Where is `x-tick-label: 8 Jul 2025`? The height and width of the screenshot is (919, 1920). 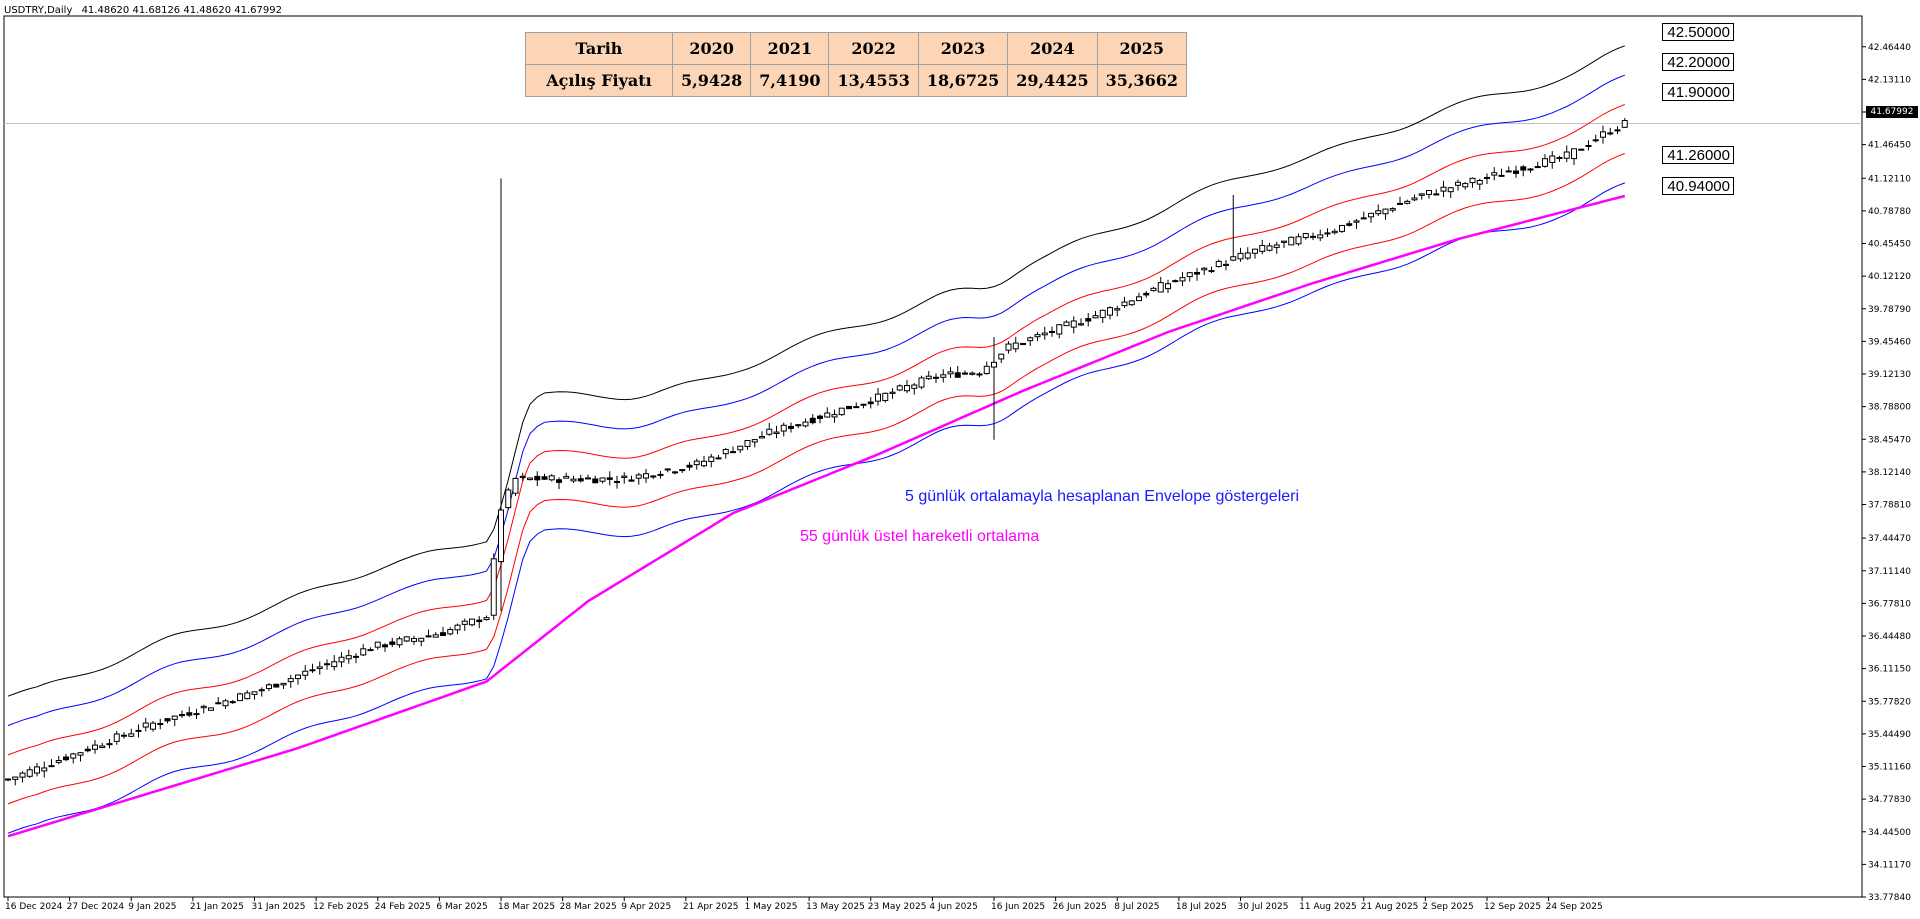
x-tick-label: 8 Jul 2025 is located at coordinates (1136, 907).